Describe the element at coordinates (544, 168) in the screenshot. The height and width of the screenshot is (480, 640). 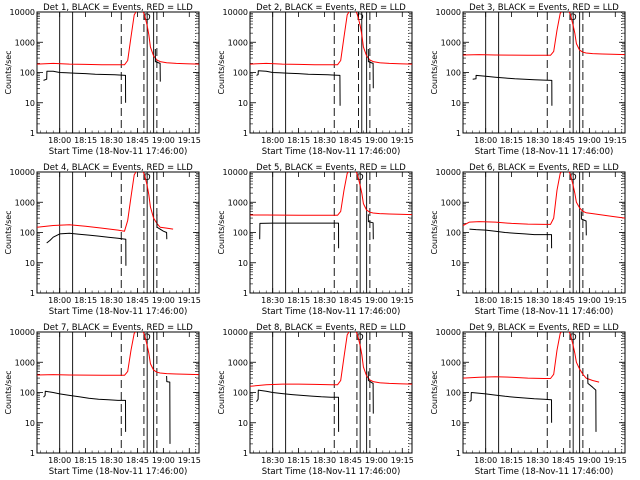
I see `panel-title: Det 6, BLACK = Events, RED = LLD` at that location.